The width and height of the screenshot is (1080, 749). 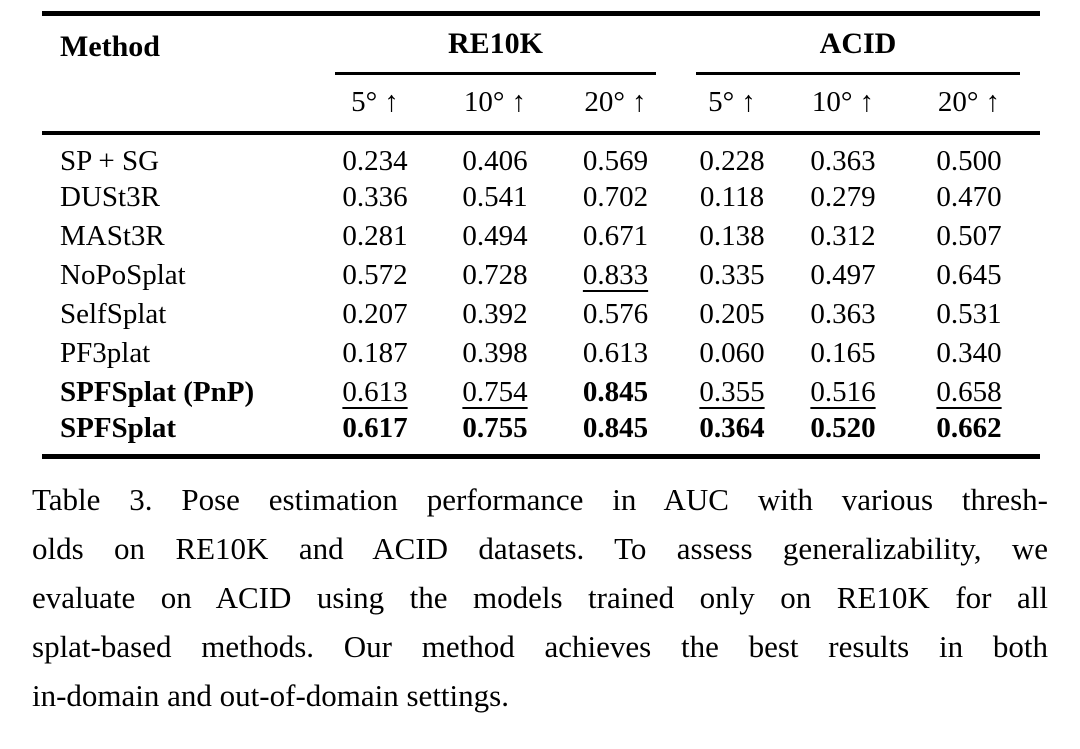 What do you see at coordinates (118, 427) in the screenshot?
I see `method-name: SPFSplat` at bounding box center [118, 427].